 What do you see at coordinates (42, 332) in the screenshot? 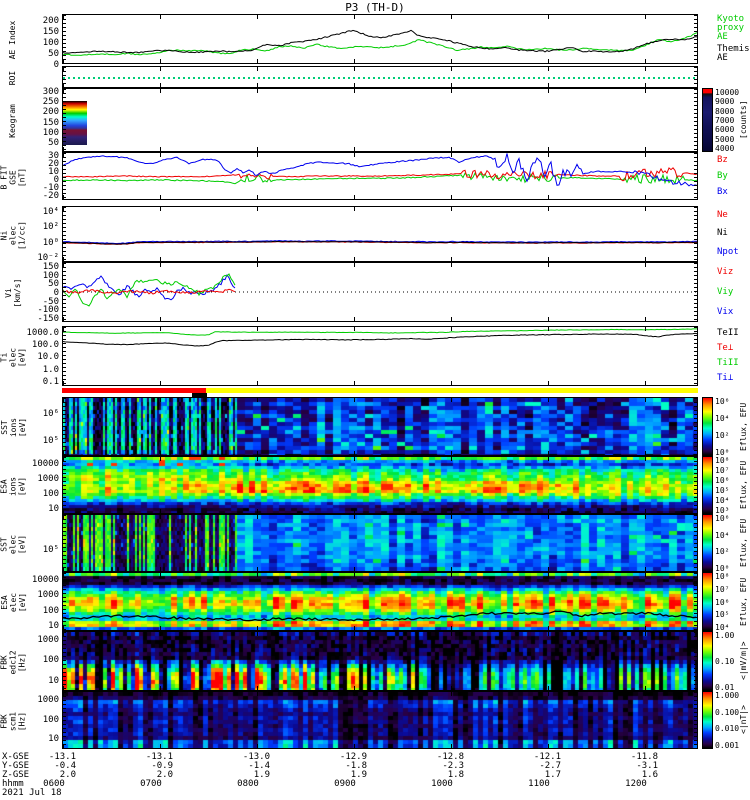
I see `y-tick-label: 1000.0` at bounding box center [42, 332].